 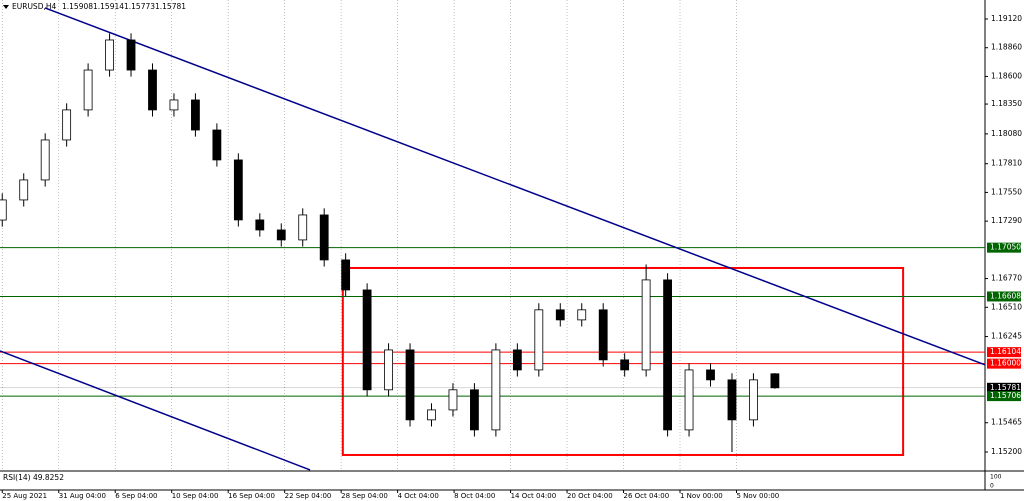 I want to click on indicator-scale: 100, so click(x=996, y=477).